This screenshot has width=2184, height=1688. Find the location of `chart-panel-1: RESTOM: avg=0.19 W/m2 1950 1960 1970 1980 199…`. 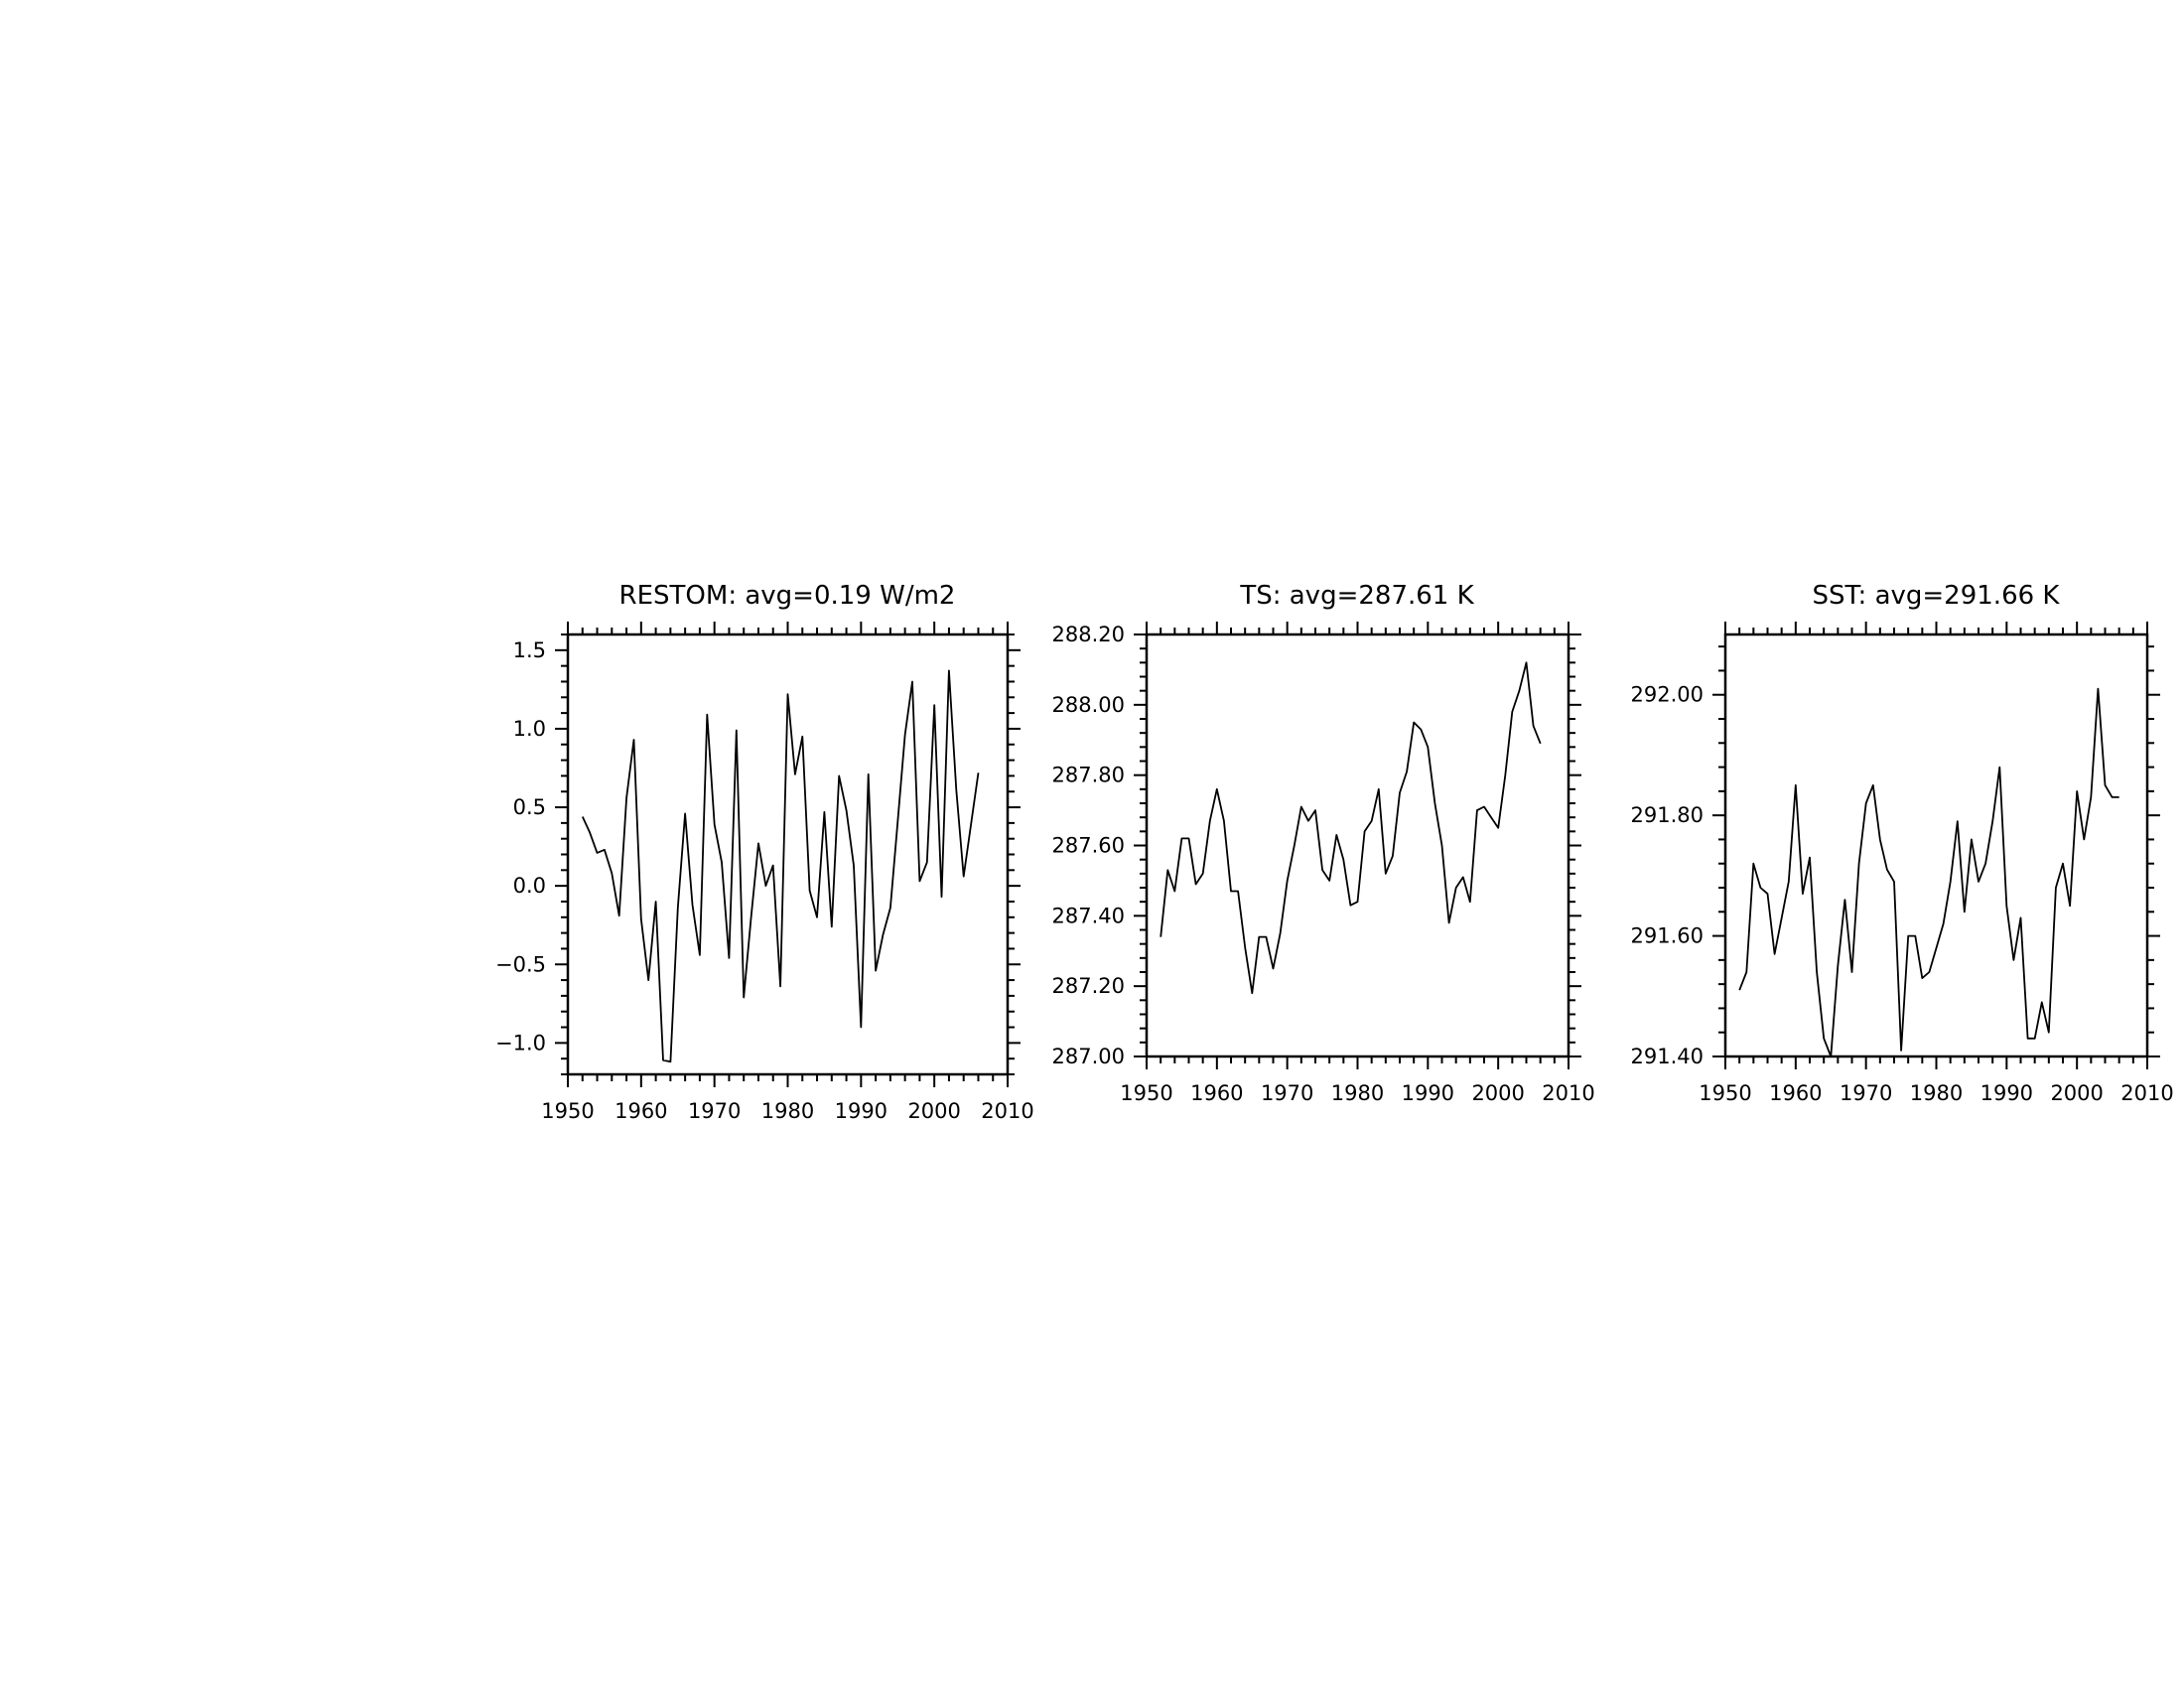

chart-panel-1: RESTOM: avg=0.19 W/m2 1950 1960 1970 1980 199… is located at coordinates (764, 852).